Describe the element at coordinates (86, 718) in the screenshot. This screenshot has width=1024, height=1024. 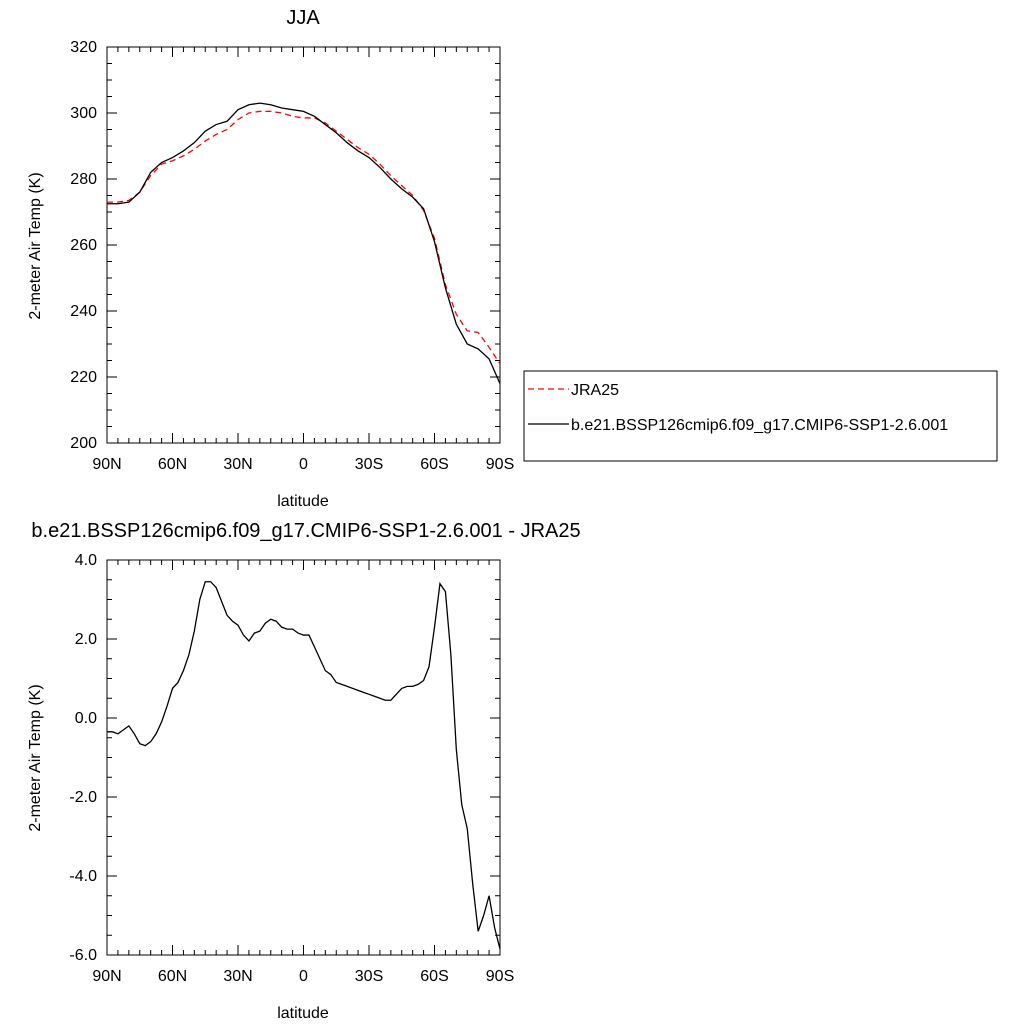
I see `bottom-y-tick-label: 0.0` at that location.